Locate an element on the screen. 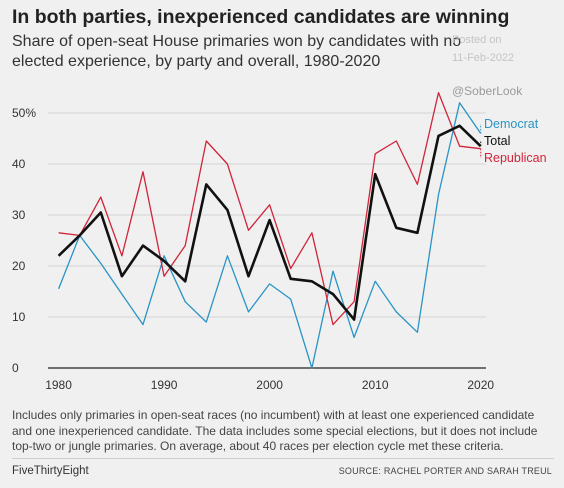 The height and width of the screenshot is (488, 564). y-tick-label: 0 is located at coordinates (15, 368).